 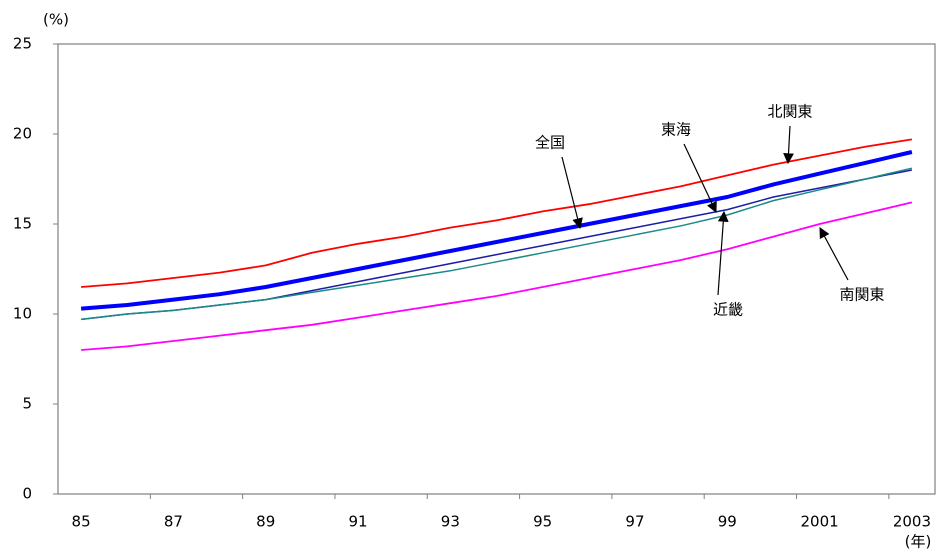 I want to click on series-annotation: 東海, so click(x=676, y=130).